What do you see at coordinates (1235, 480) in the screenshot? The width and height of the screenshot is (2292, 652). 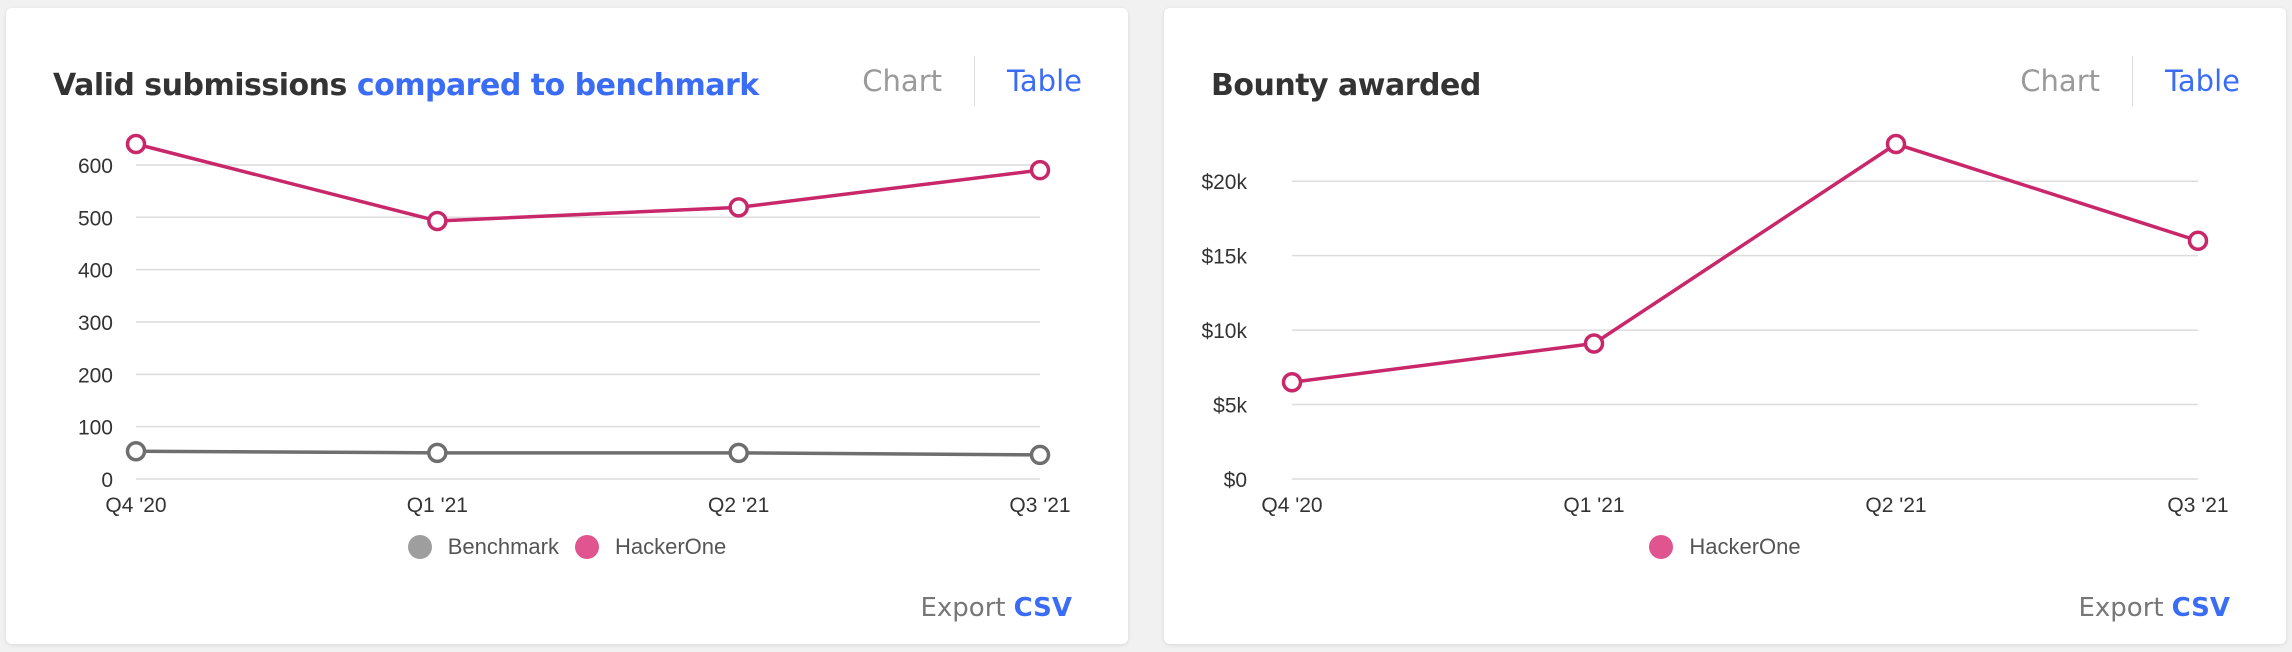 I see `y-tick-label: $0` at bounding box center [1235, 480].